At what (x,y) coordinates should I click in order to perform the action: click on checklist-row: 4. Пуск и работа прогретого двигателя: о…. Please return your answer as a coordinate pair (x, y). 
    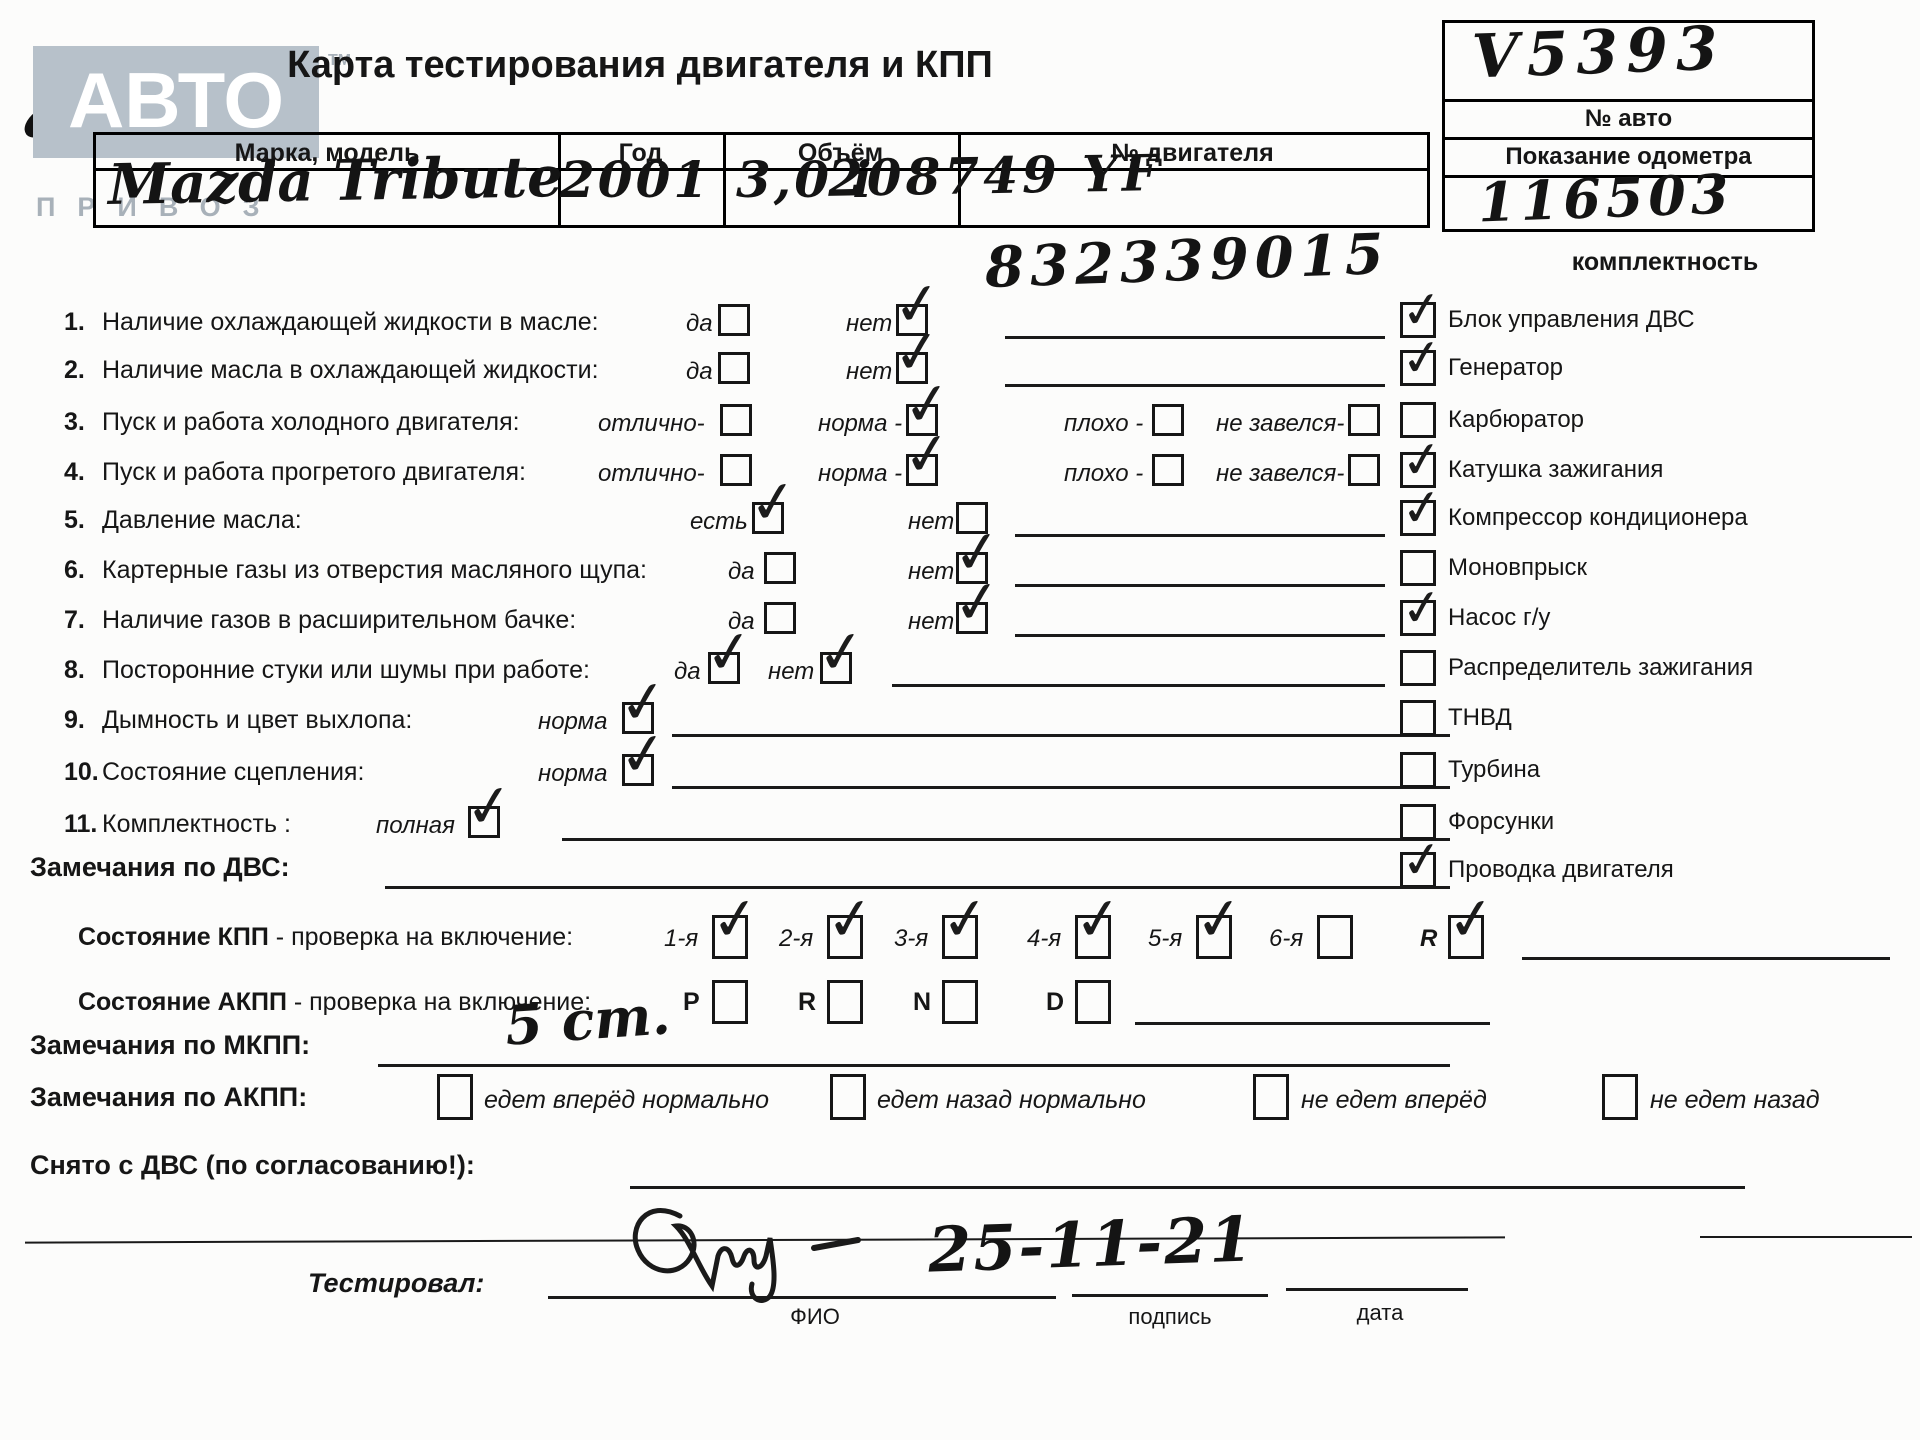
    Looking at the image, I should click on (960, 473).